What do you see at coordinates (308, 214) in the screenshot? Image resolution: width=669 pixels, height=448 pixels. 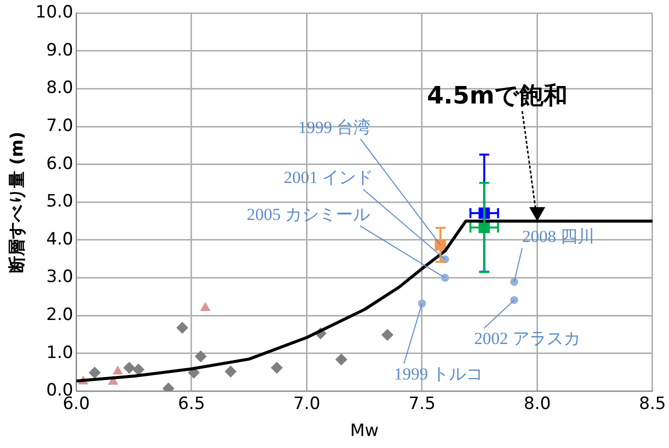 I see `annotation: 2005 カシミール` at bounding box center [308, 214].